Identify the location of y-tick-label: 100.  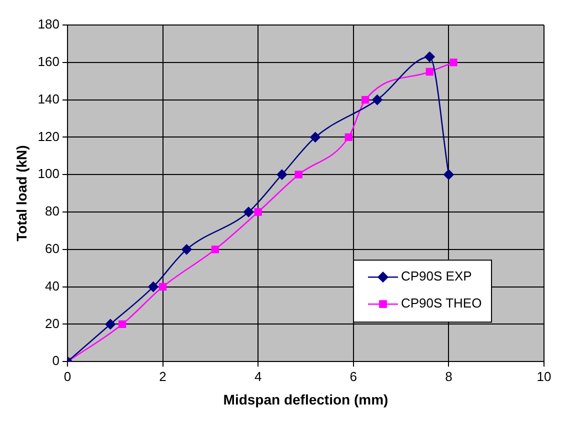
(49, 174).